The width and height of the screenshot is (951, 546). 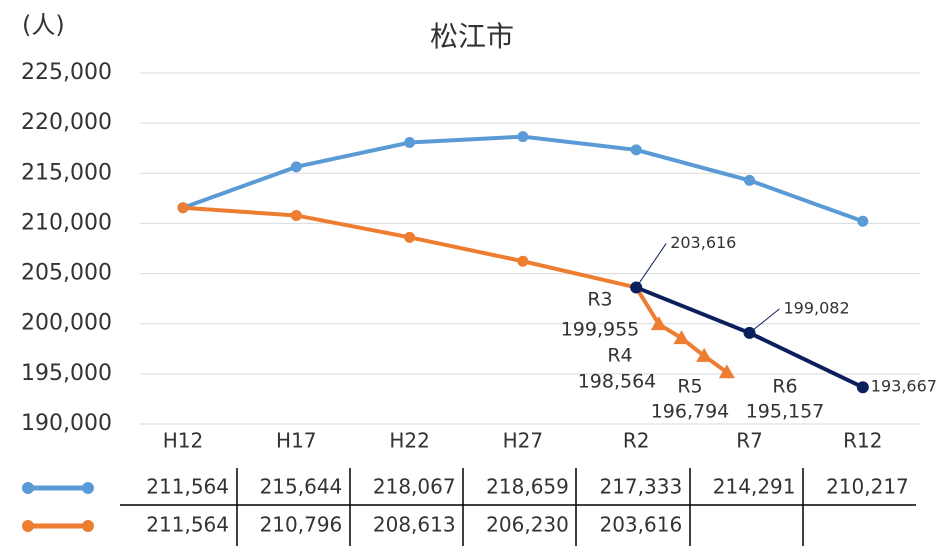 What do you see at coordinates (301, 525) in the screenshot?
I see `table-cell: 210,796` at bounding box center [301, 525].